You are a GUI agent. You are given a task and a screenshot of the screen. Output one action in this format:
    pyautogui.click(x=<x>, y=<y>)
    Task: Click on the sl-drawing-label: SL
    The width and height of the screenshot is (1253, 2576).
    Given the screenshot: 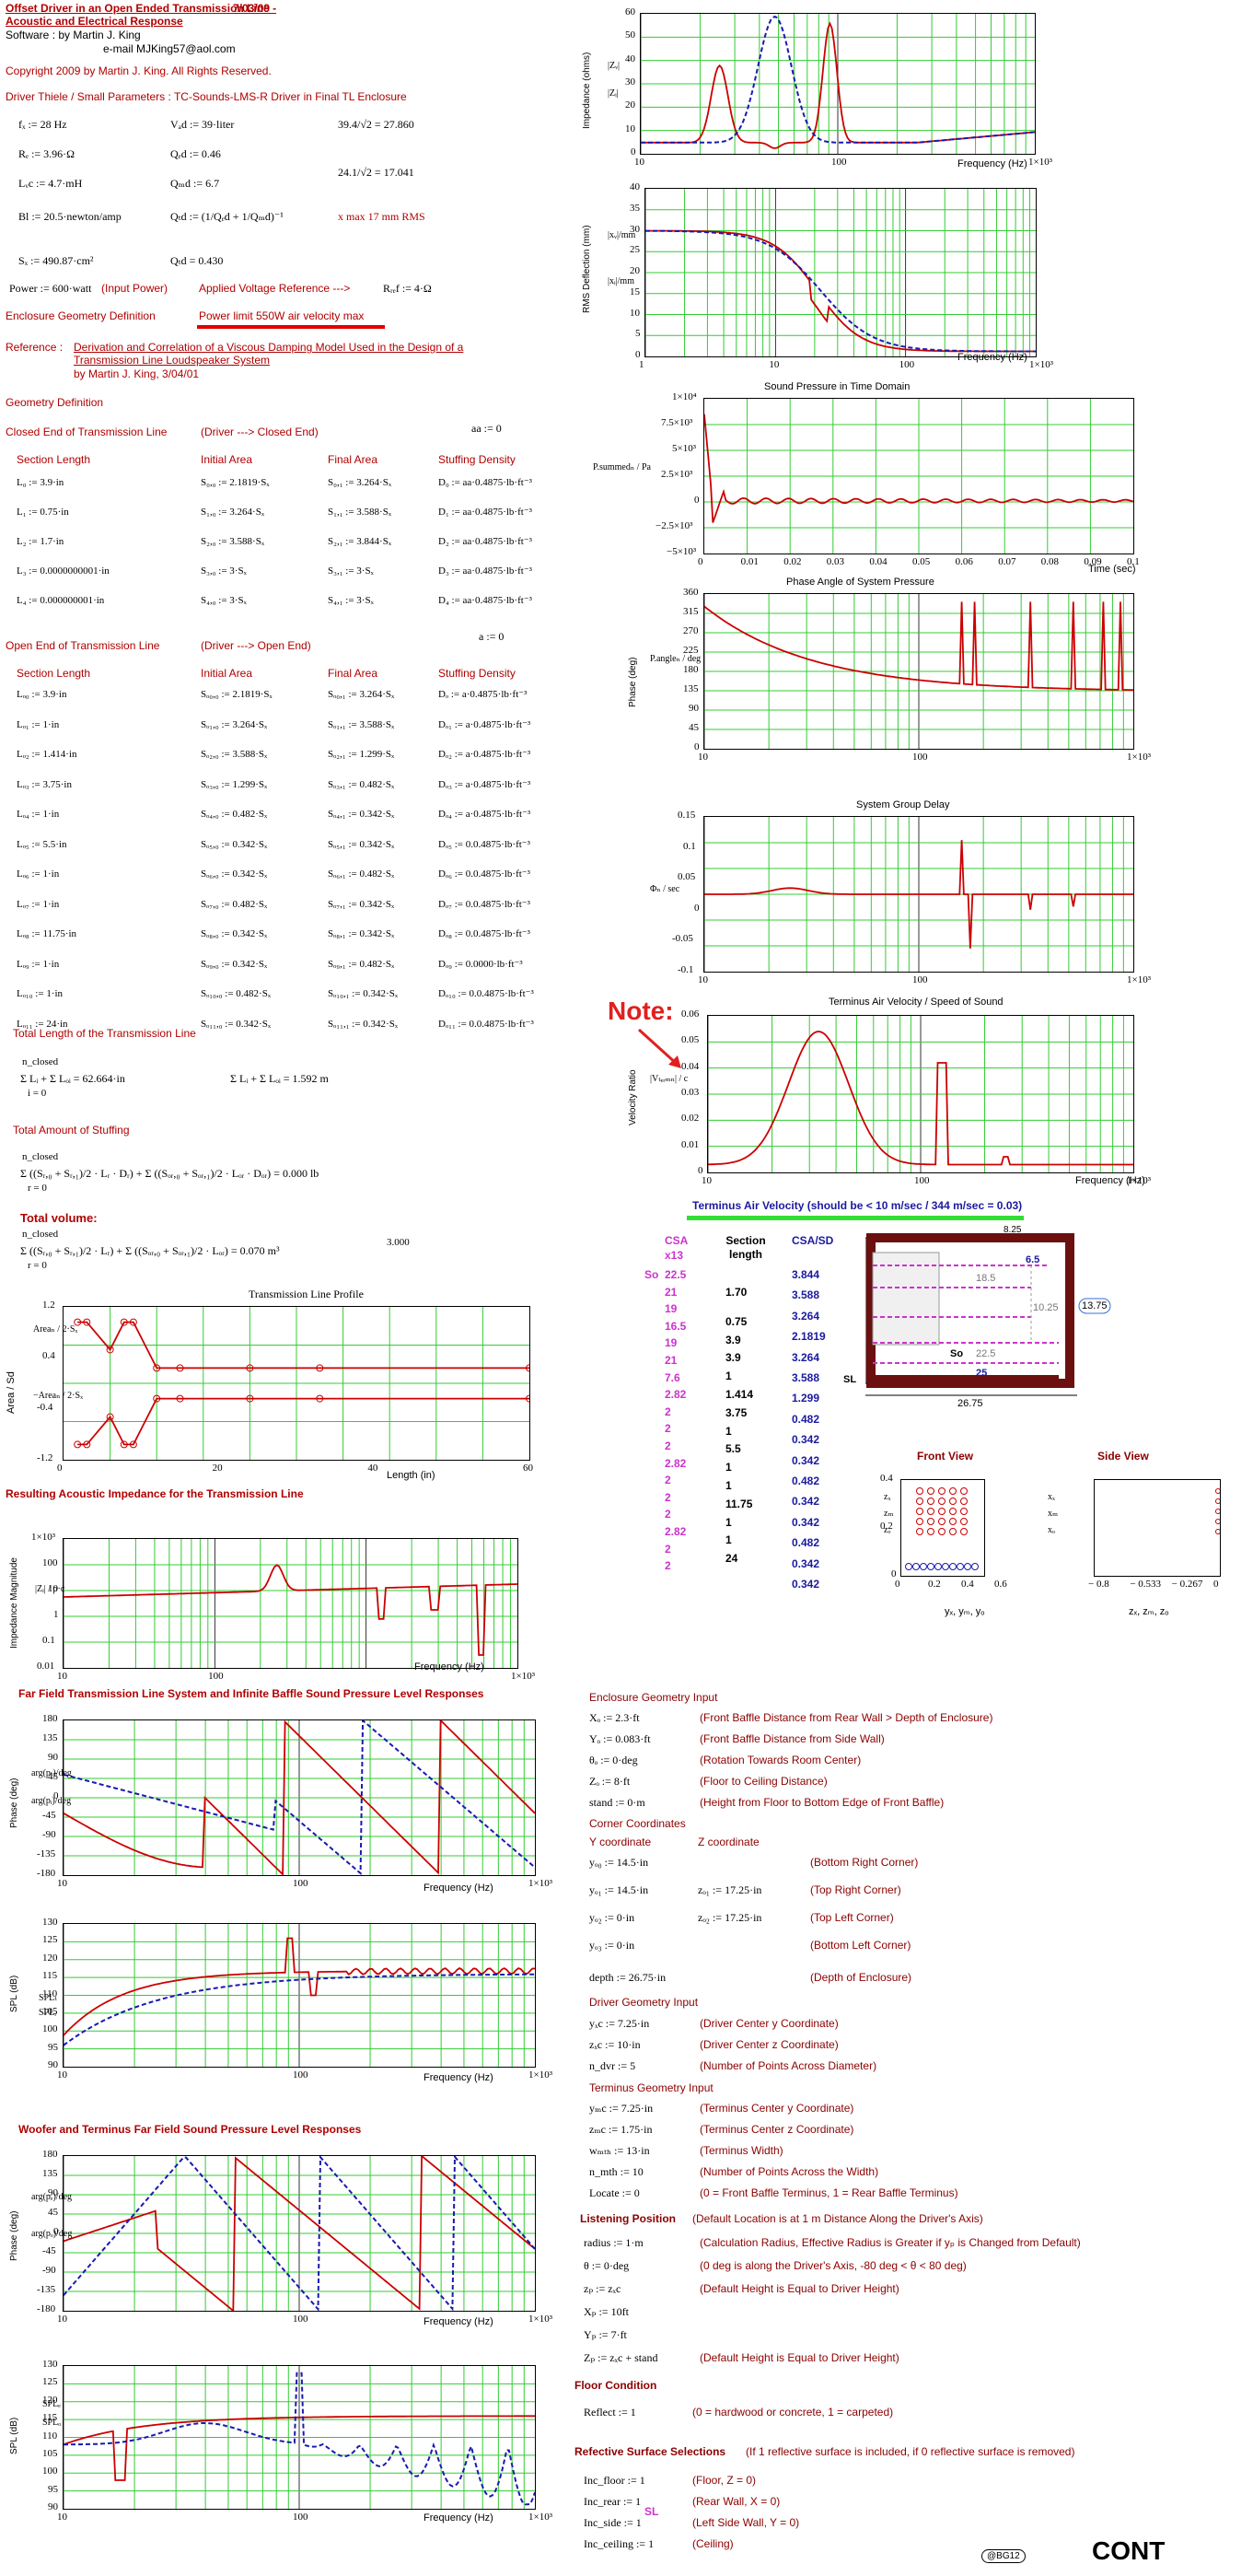 What is the action you would take?
    pyautogui.click(x=850, y=1379)
    